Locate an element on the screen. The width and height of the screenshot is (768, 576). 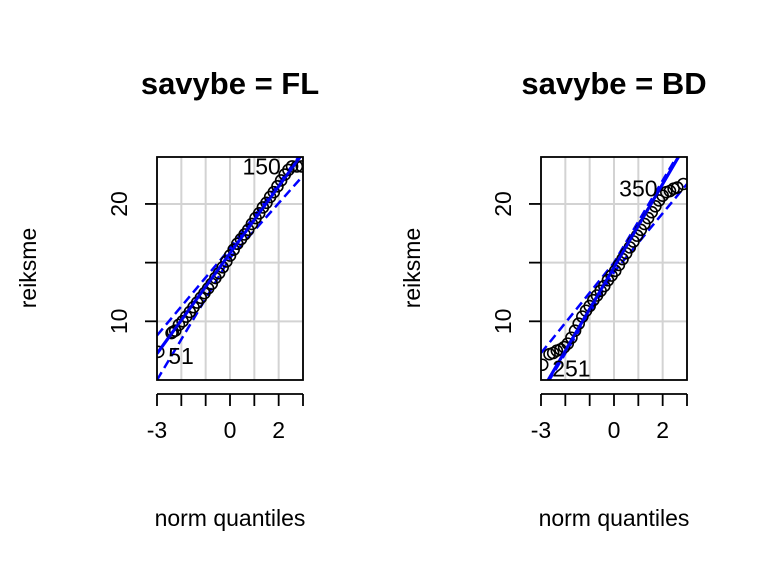
panel-title: savybe = BD is located at coordinates (613, 83).